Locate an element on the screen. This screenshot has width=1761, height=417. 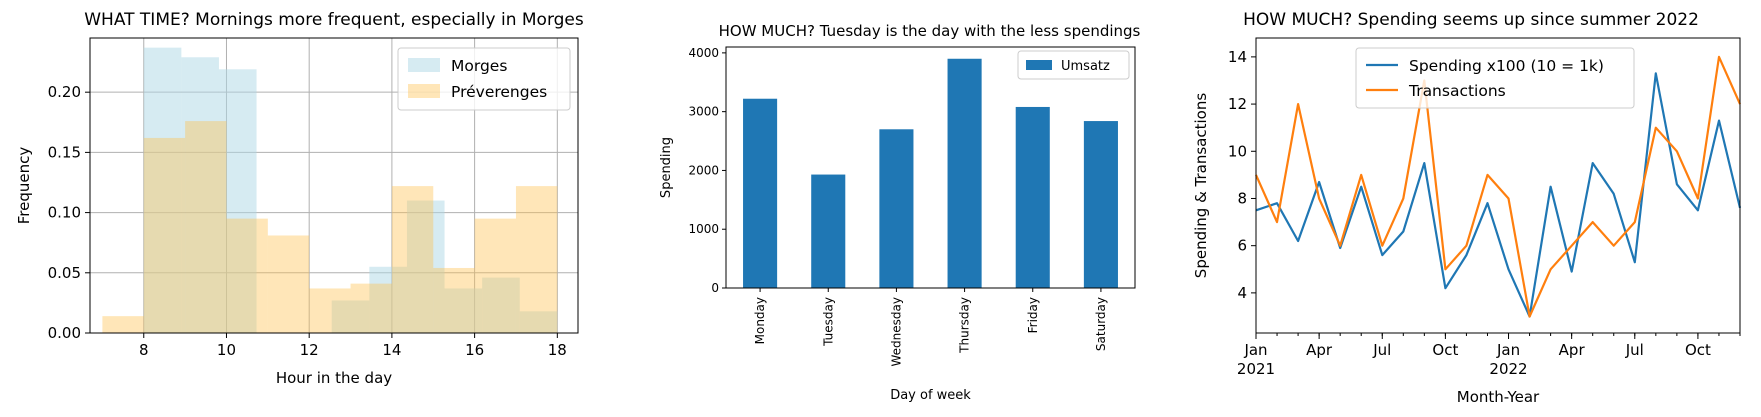
y-tick-label: 4 is located at coordinates (1242, 293).